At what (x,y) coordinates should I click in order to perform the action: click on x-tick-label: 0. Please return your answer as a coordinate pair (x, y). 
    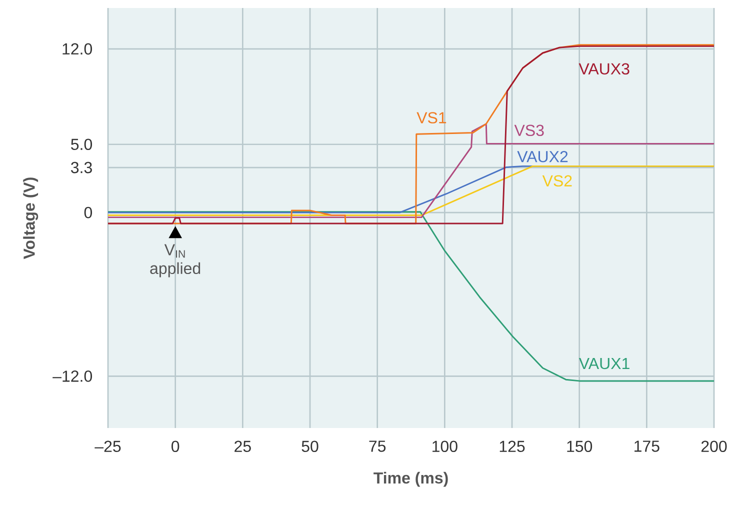
    Looking at the image, I should click on (176, 446).